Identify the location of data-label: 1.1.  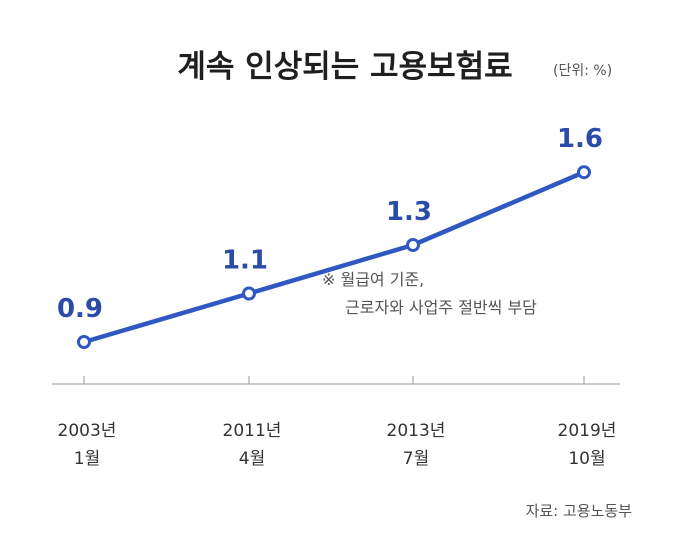
(245, 261).